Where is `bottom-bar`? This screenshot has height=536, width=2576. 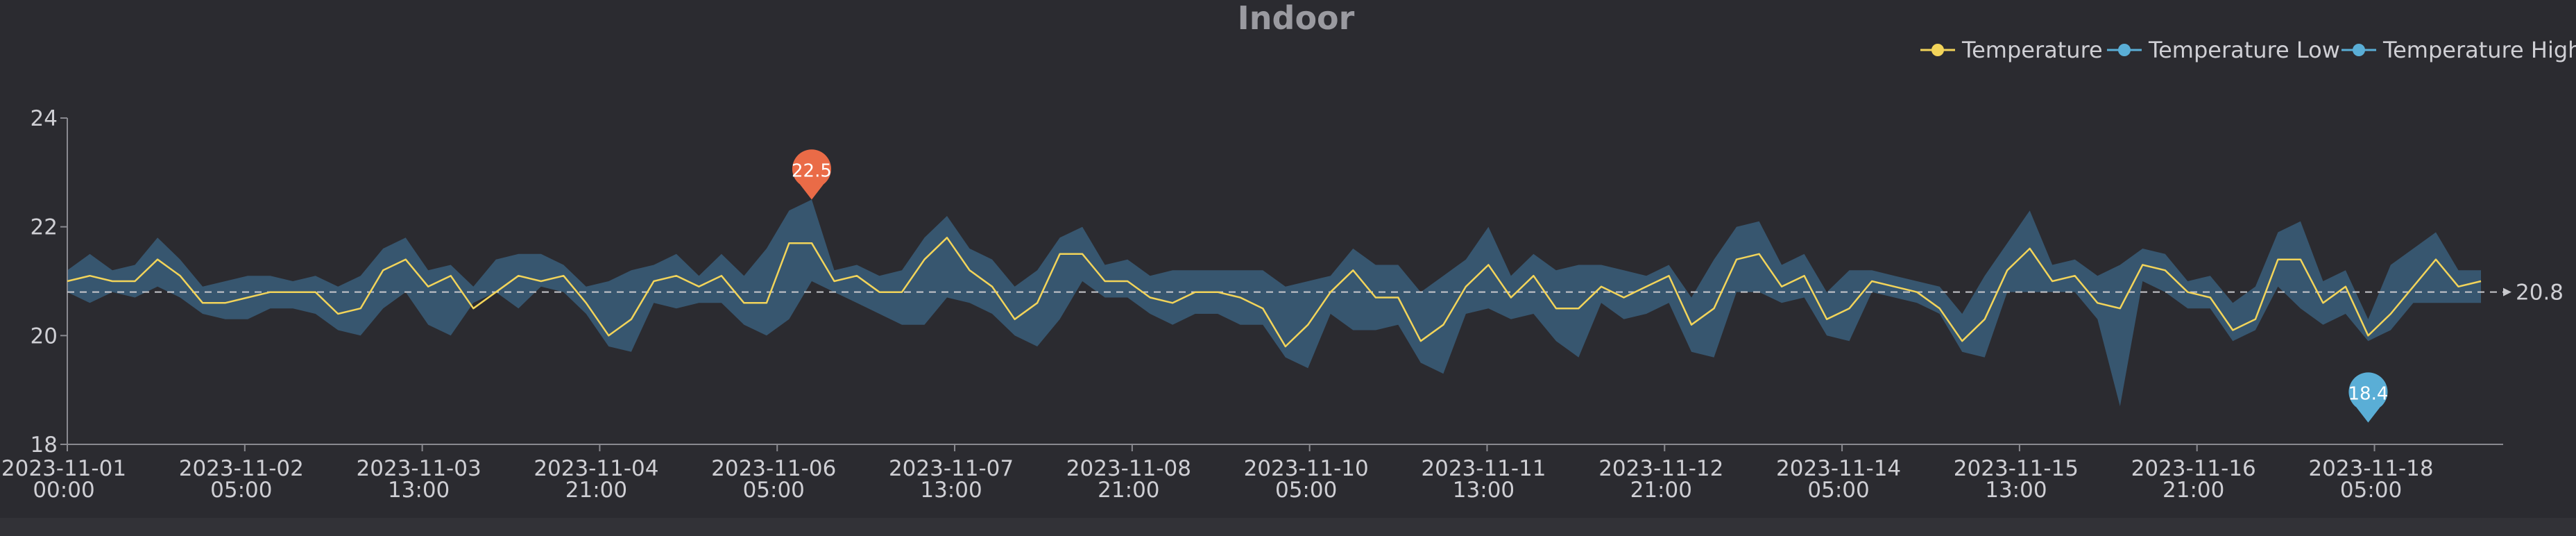 bottom-bar is located at coordinates (1288, 527).